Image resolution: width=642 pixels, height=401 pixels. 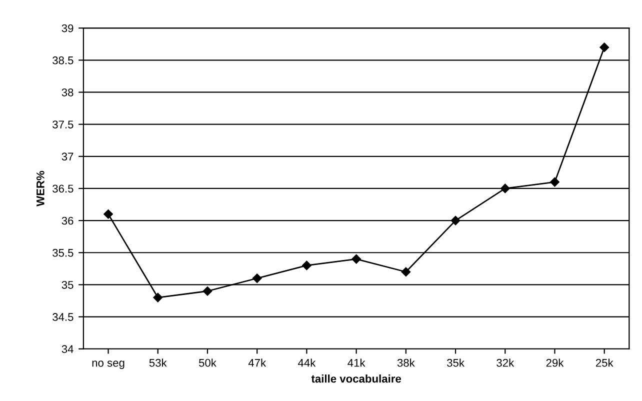 I want to click on y-axis-title: WER%, so click(x=40, y=188).